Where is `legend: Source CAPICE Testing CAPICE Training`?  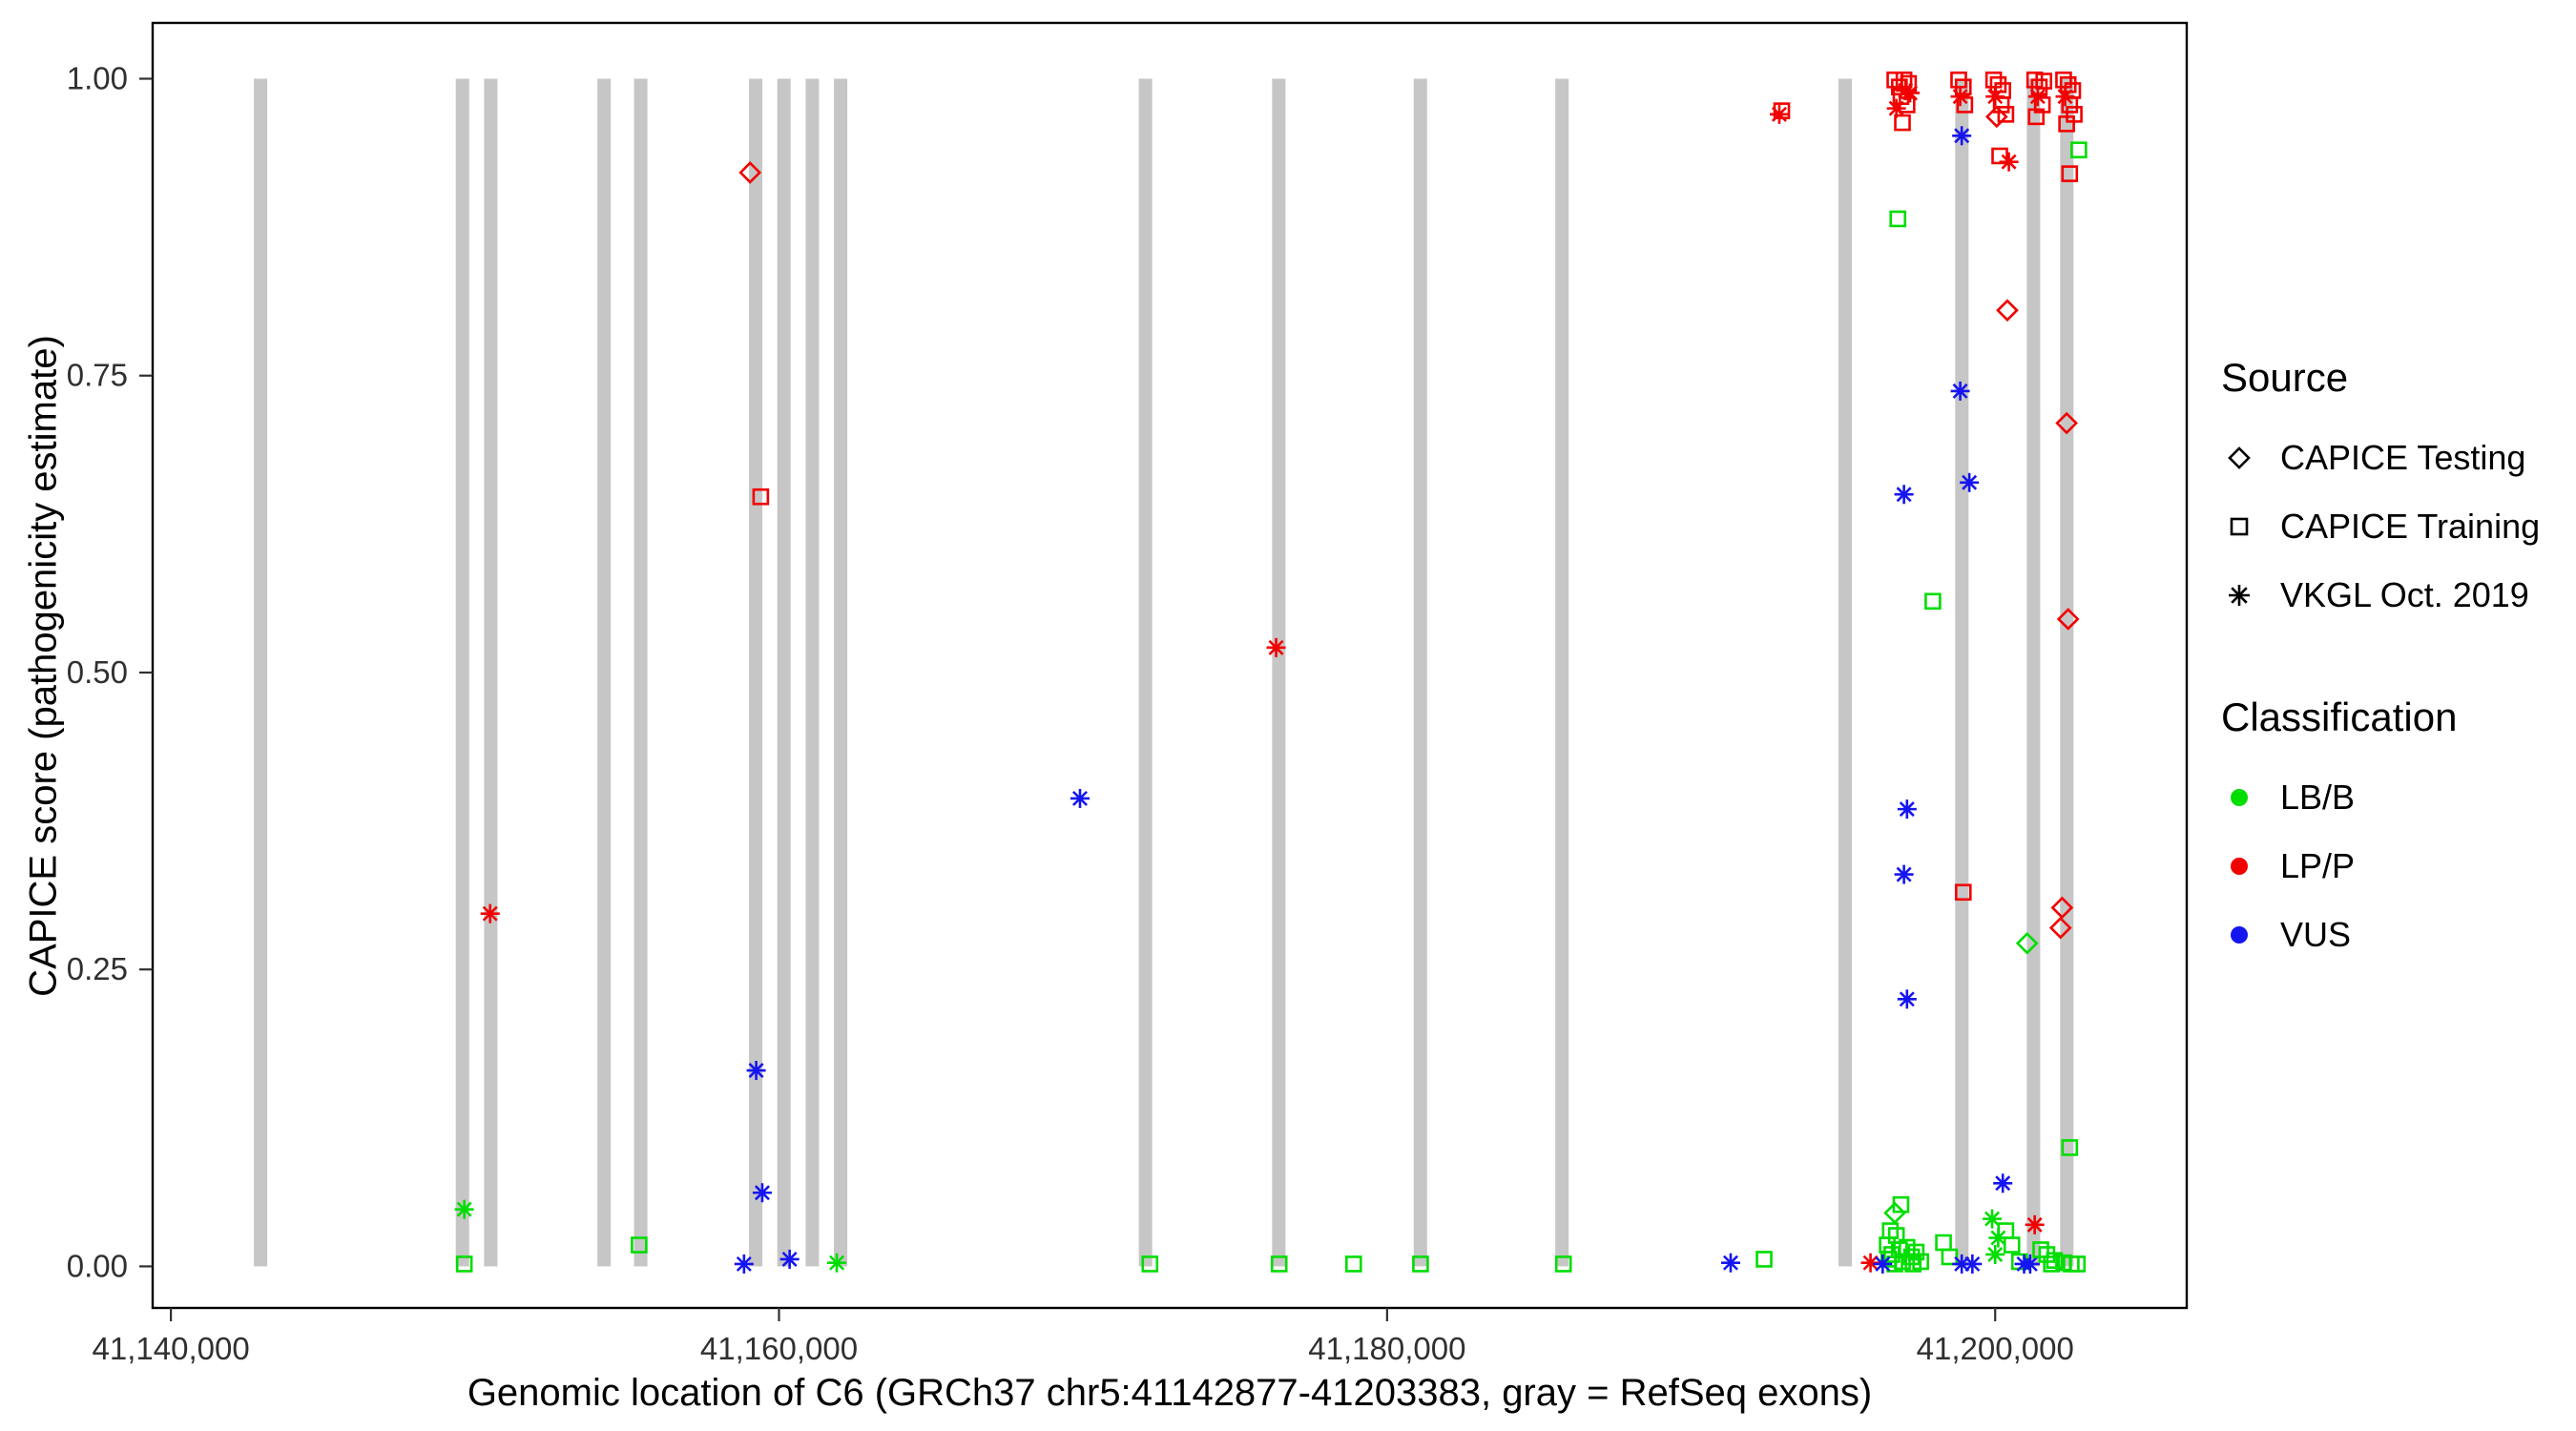
legend: Source CAPICE Testing CAPICE Training is located at coordinates (2380, 662).